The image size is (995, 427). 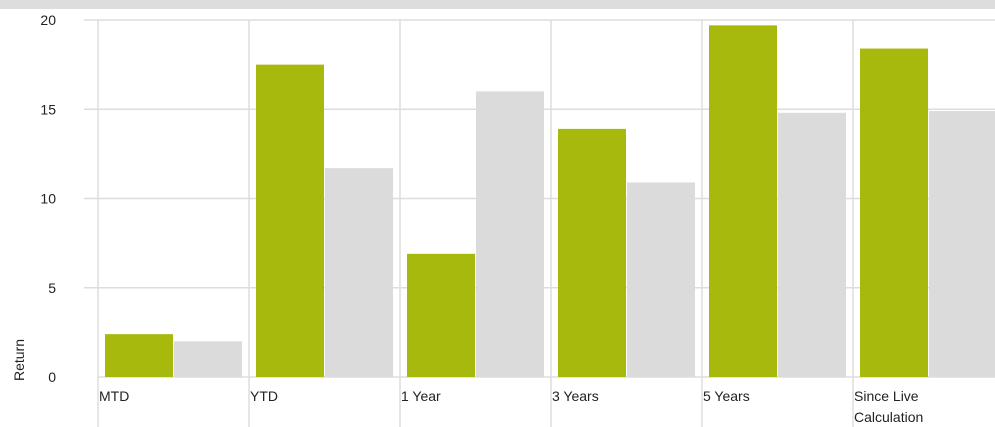 I want to click on category-label: 5 Years, so click(x=726, y=396).